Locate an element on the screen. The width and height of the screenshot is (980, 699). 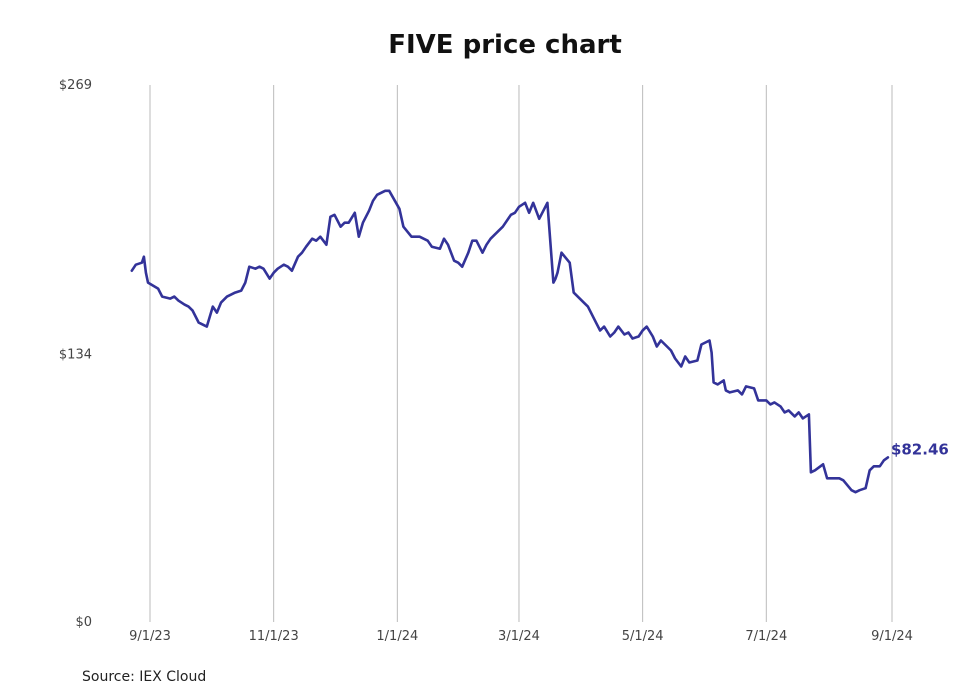
x-tick-label: 3/1/24 is located at coordinates (519, 636).